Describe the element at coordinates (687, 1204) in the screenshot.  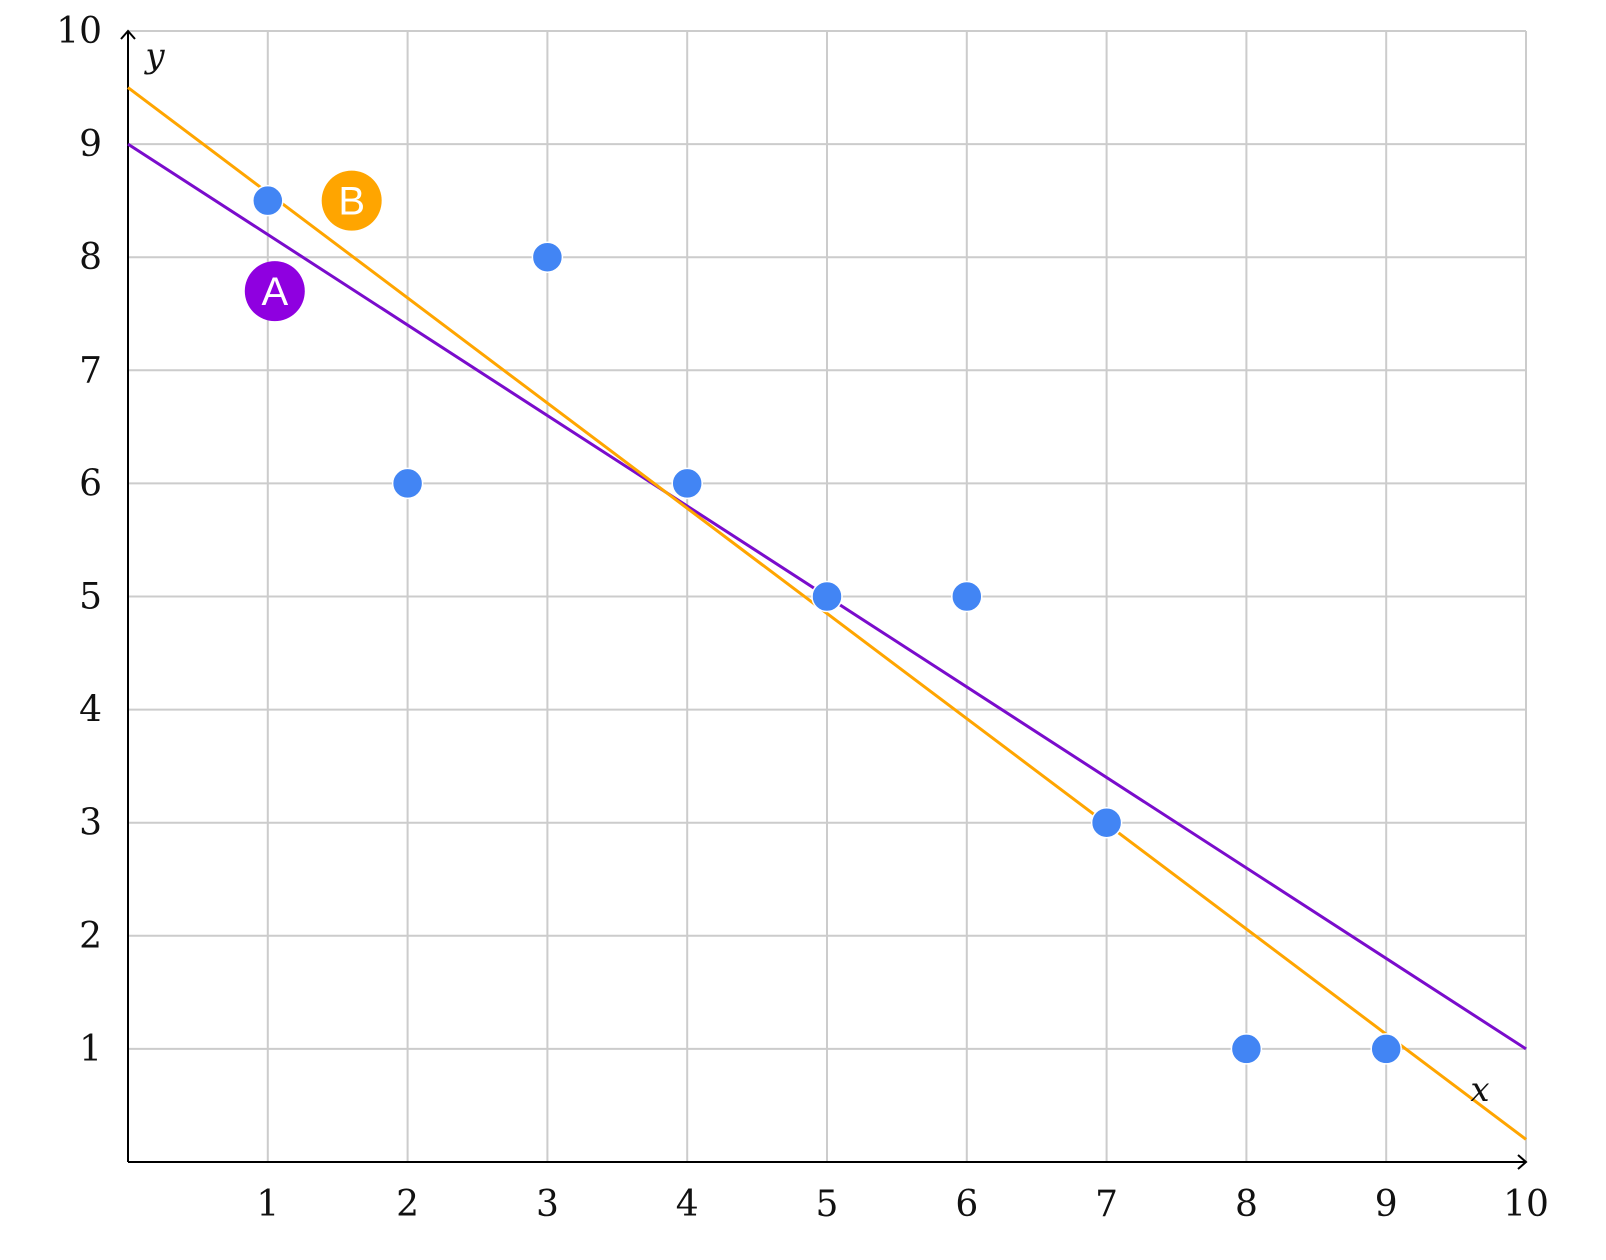
I see `x-tick-label-4: 4` at that location.